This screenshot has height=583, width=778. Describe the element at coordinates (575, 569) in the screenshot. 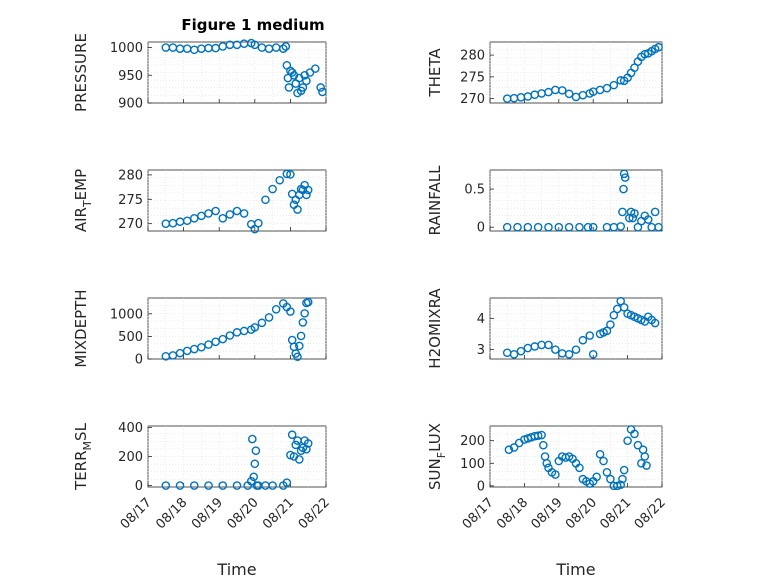

I see `x-axis-label: Time` at that location.